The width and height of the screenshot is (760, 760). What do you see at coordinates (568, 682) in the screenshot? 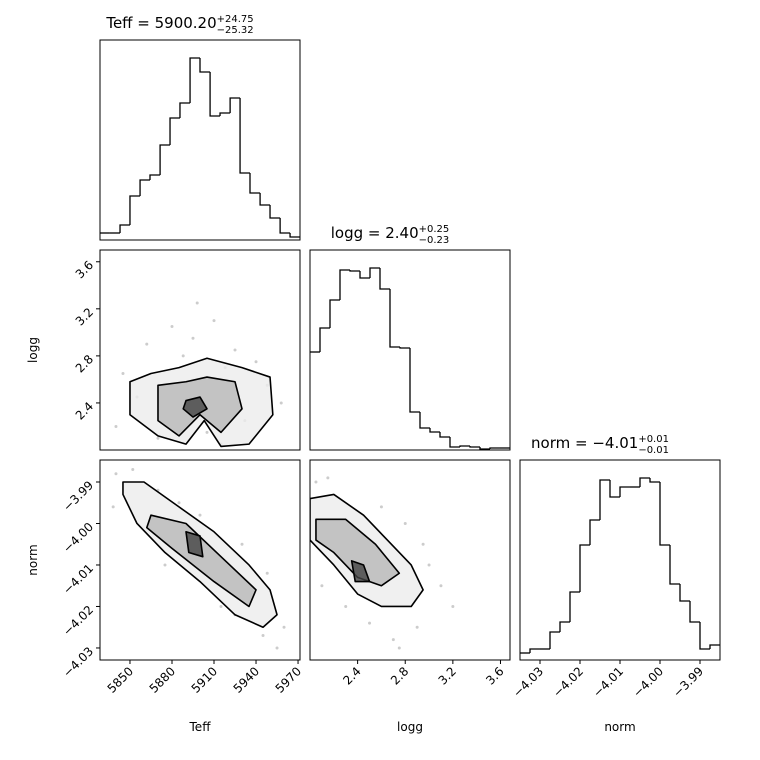
I see `x-tick-label: −4.02` at bounding box center [568, 682].